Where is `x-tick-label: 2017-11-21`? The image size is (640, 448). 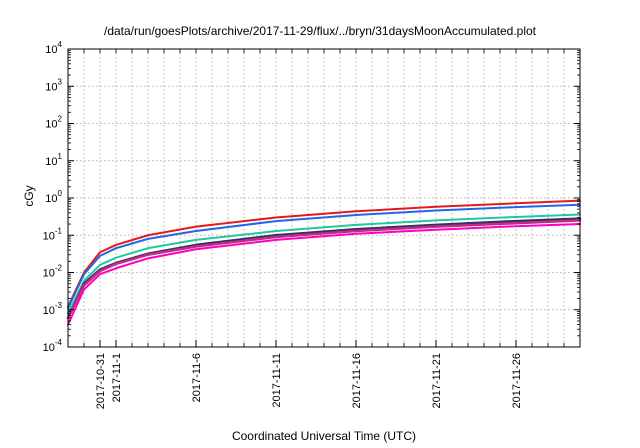
x-tick-label: 2017-11-21 is located at coordinates (437, 380).